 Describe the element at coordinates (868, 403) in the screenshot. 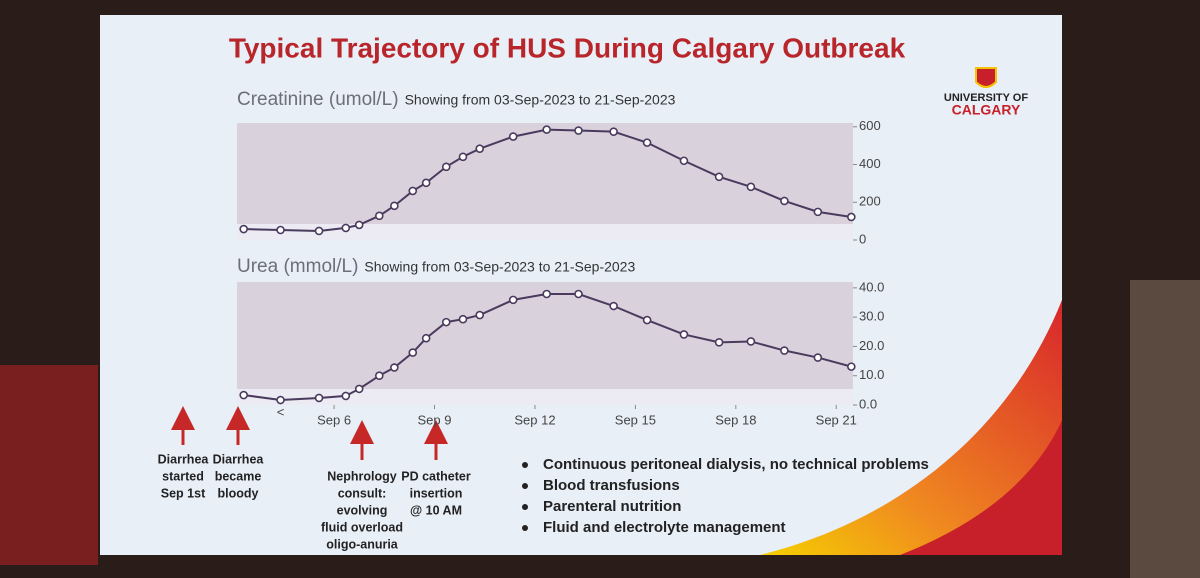

I see `y-tick-label: 0.0` at that location.